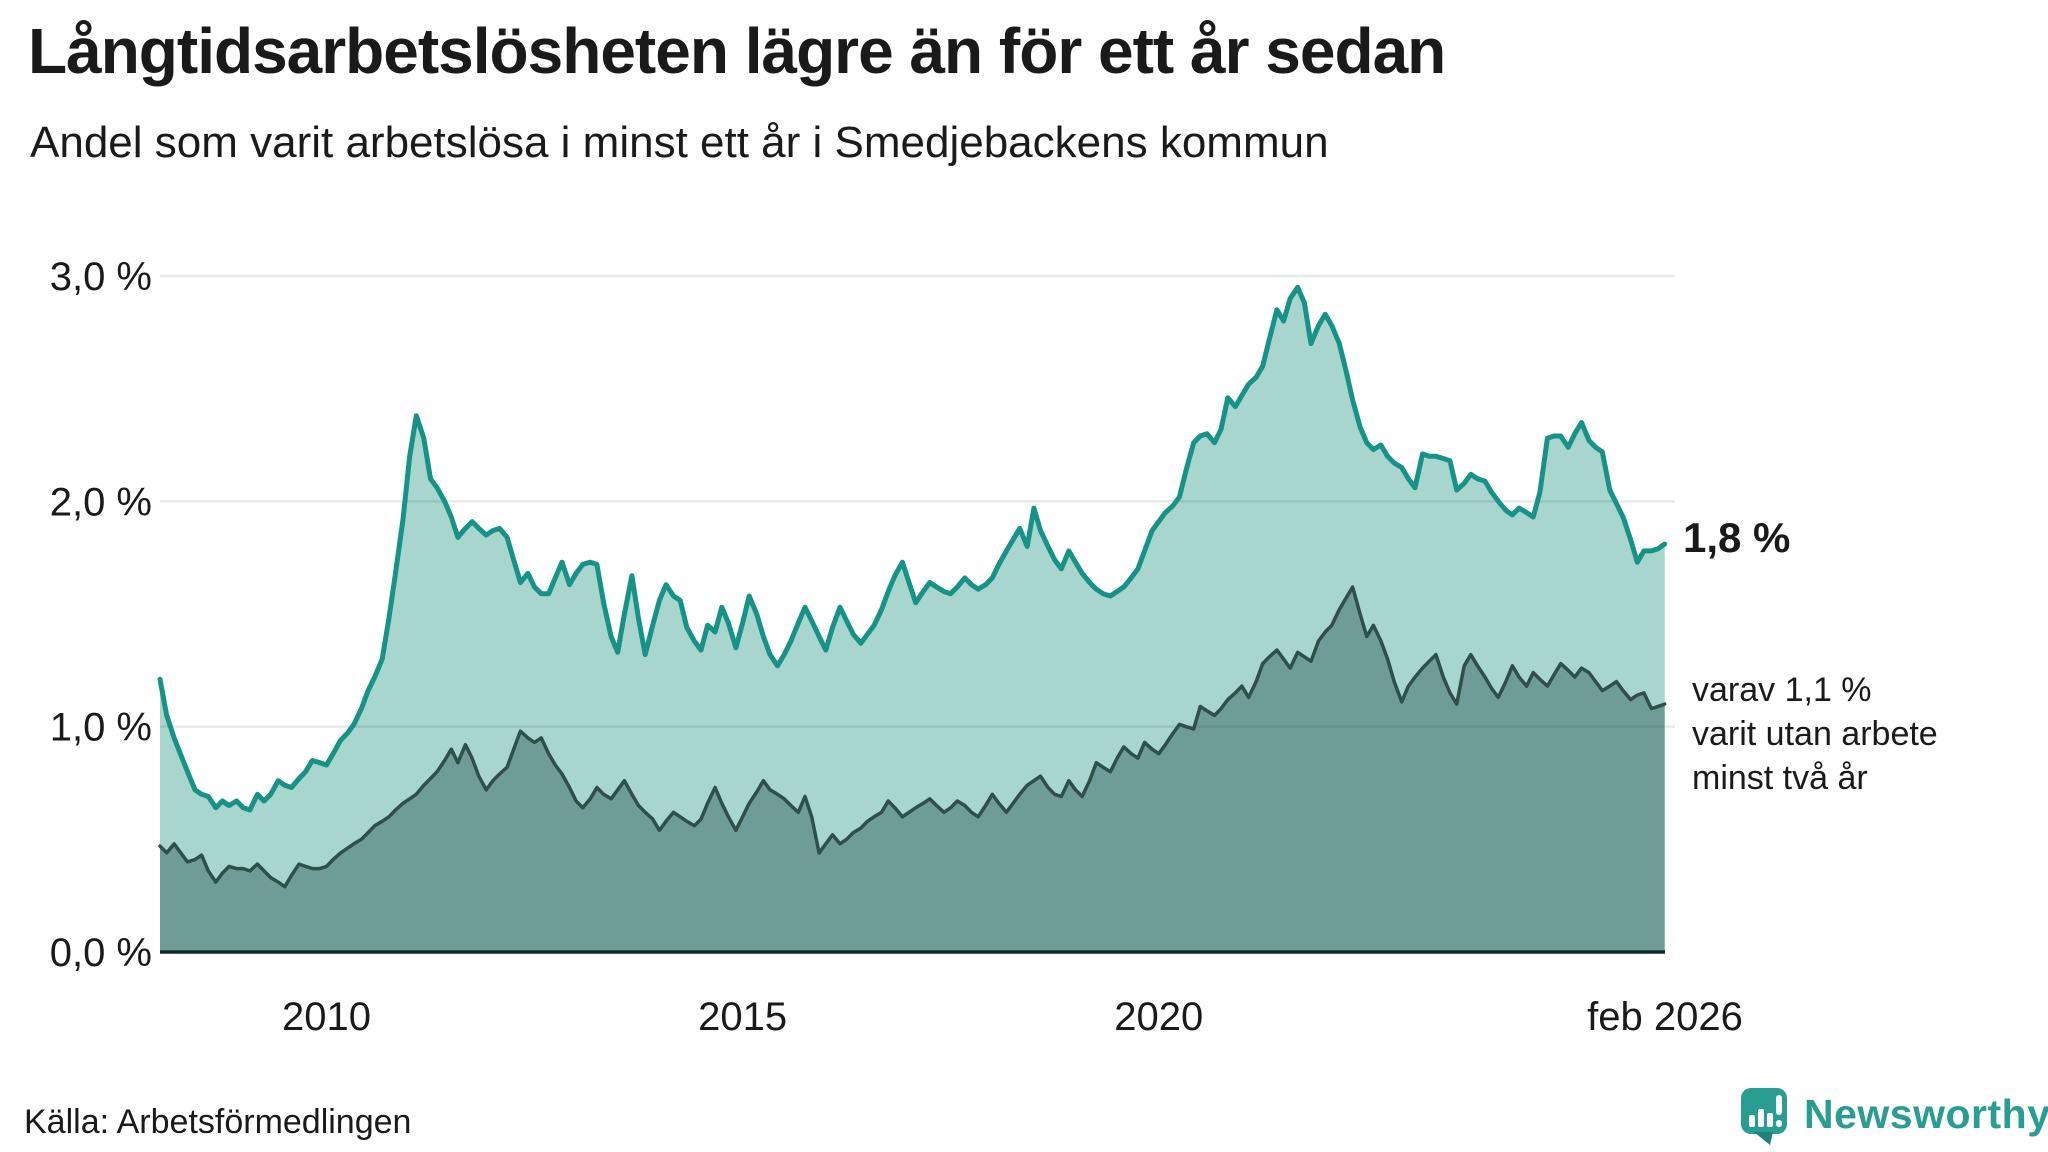 Image resolution: width=2048 pixels, height=1152 pixels. I want to click on annotation-line-2: varit utan arbete, so click(1815, 734).